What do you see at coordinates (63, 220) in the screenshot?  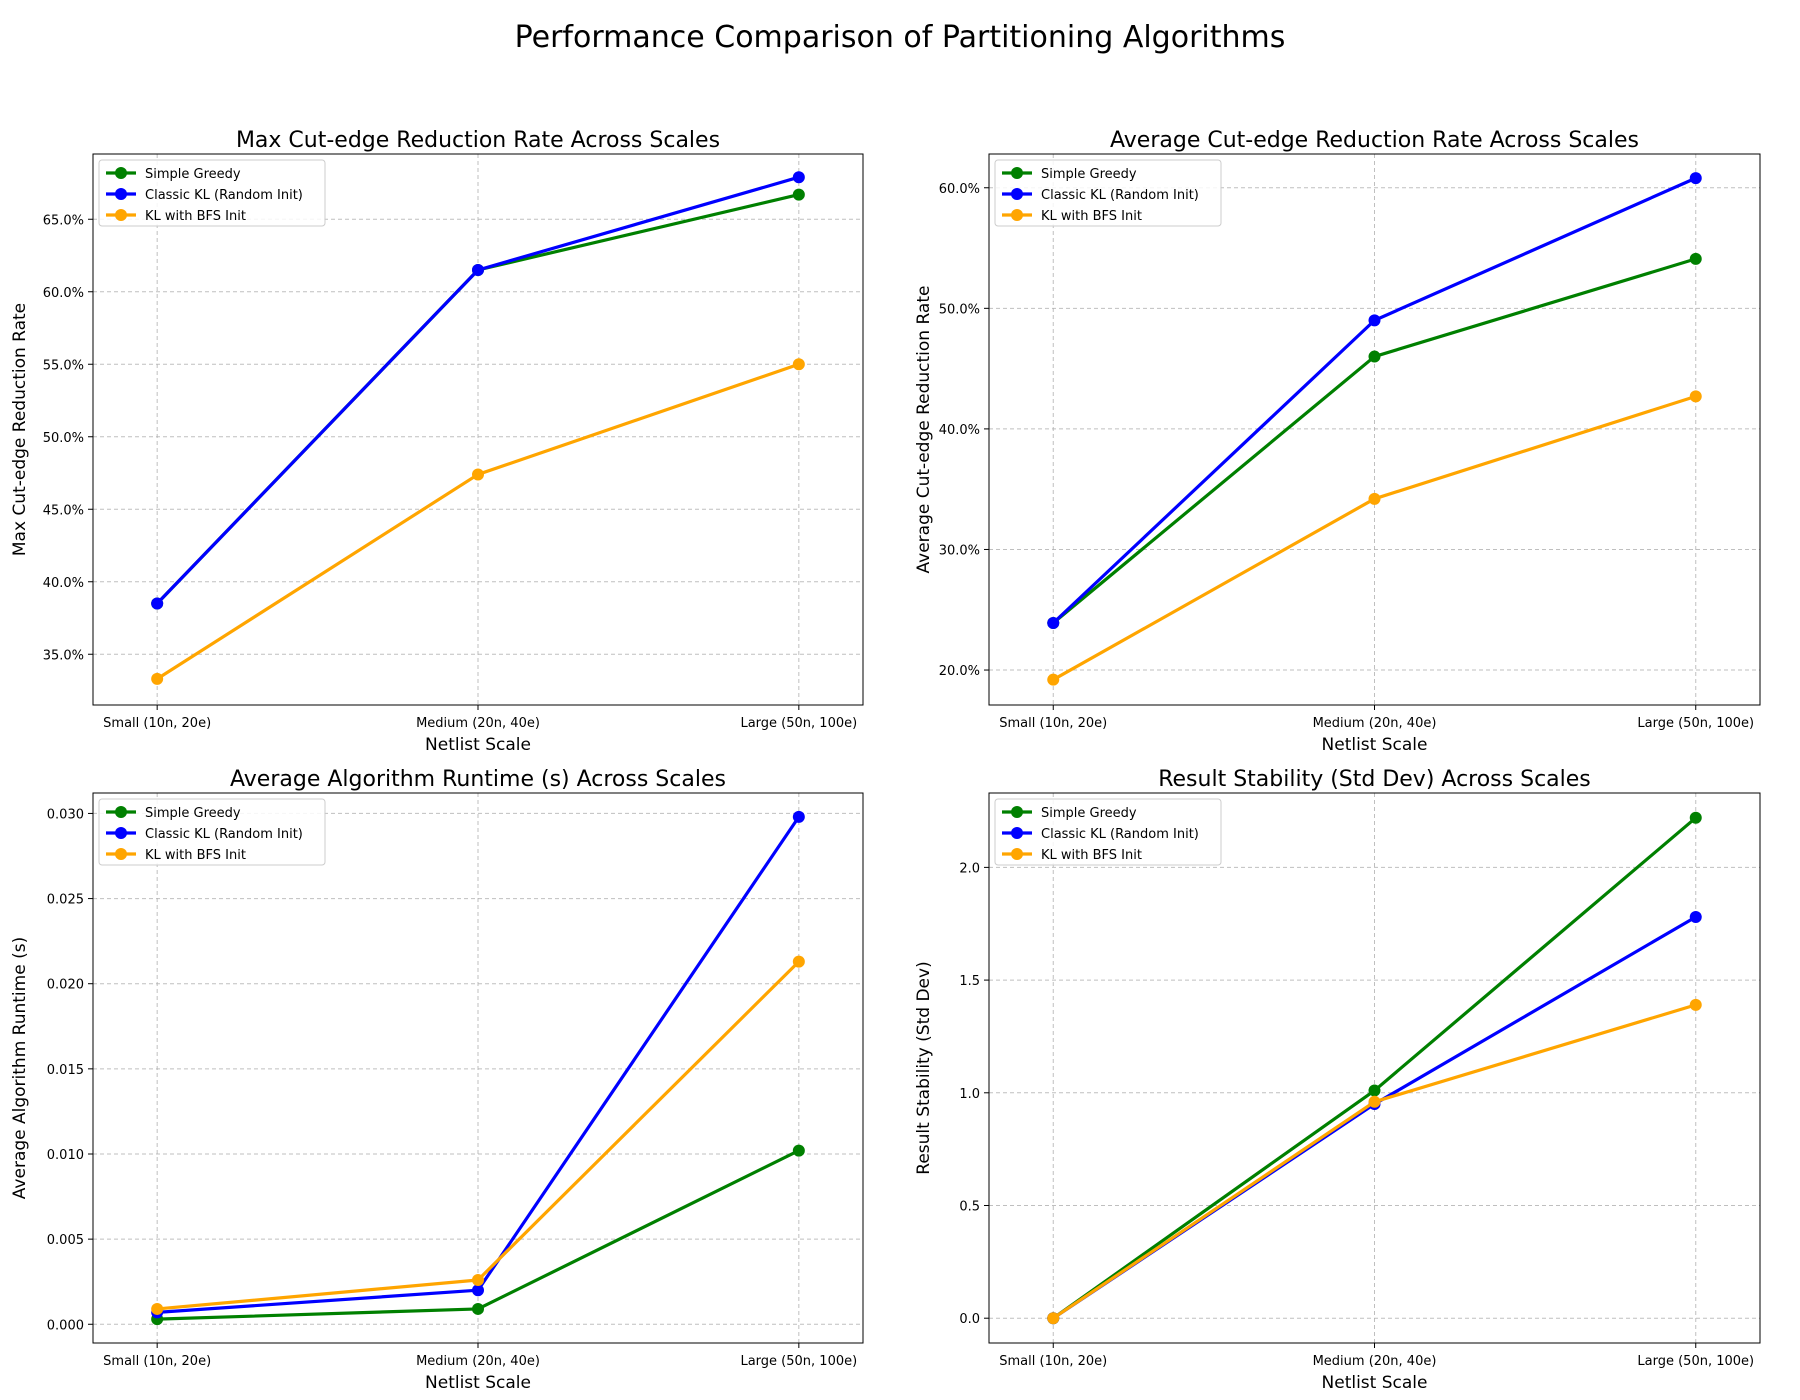 I see `y-tick-label: 65.0%` at bounding box center [63, 220].